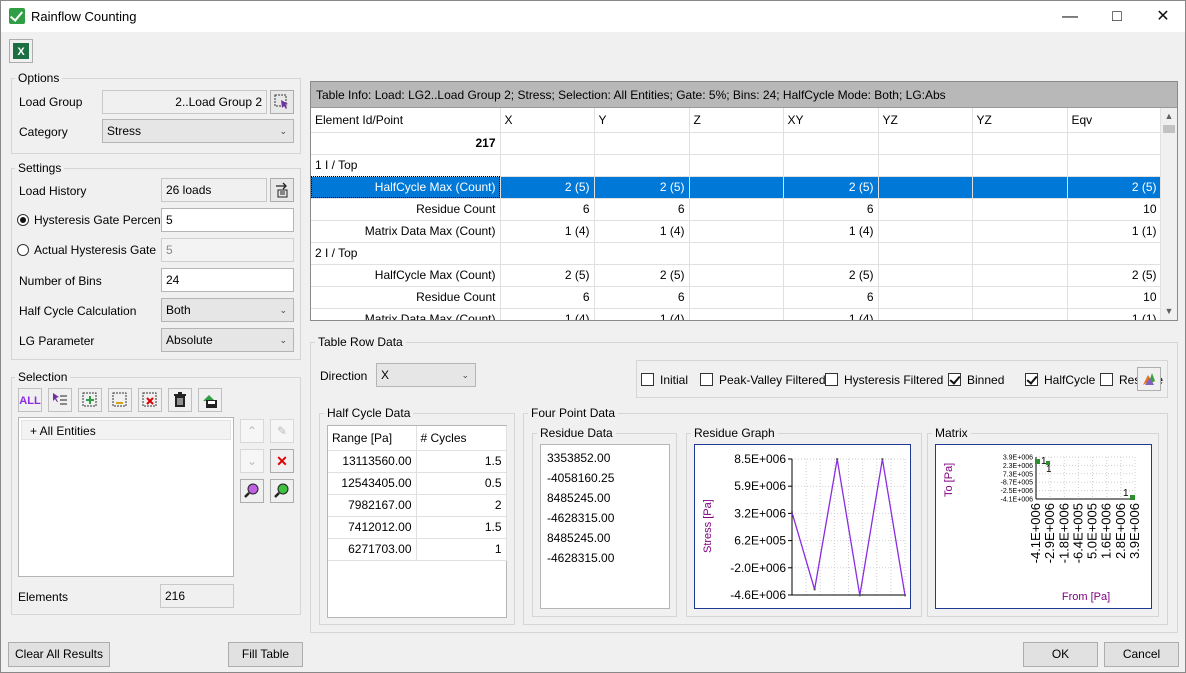  I want to click on remove-item-button: ✕, so click(282, 461).